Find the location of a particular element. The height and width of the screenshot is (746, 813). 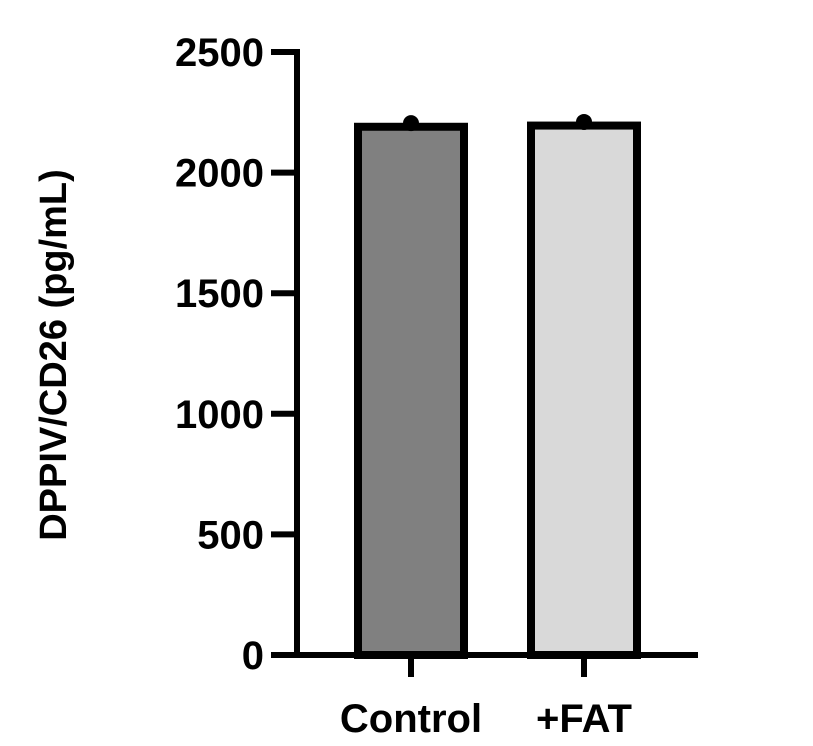

y-tick-label: 2500 is located at coordinates (219, 53).